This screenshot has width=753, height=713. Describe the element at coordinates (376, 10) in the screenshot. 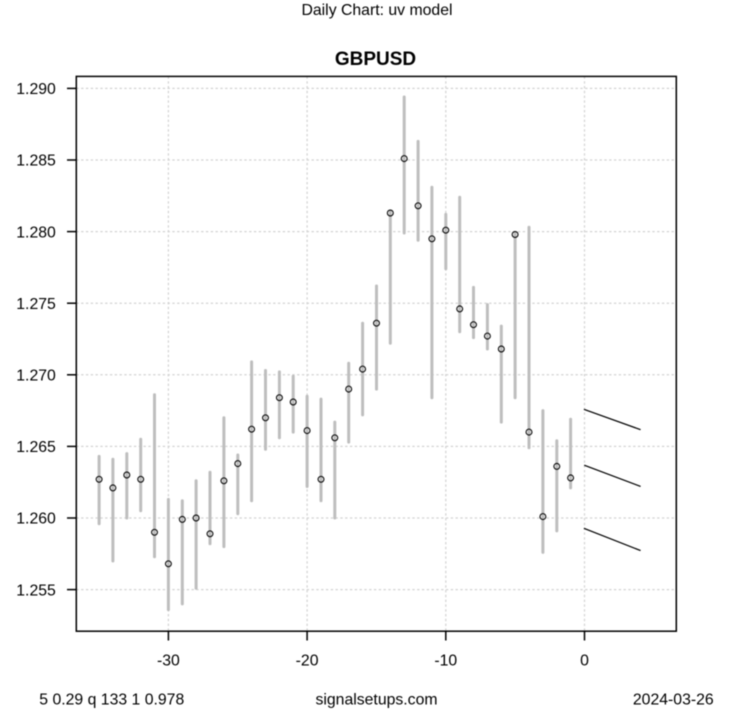

I see `svg-text: Daily Chart: uv model` at that location.